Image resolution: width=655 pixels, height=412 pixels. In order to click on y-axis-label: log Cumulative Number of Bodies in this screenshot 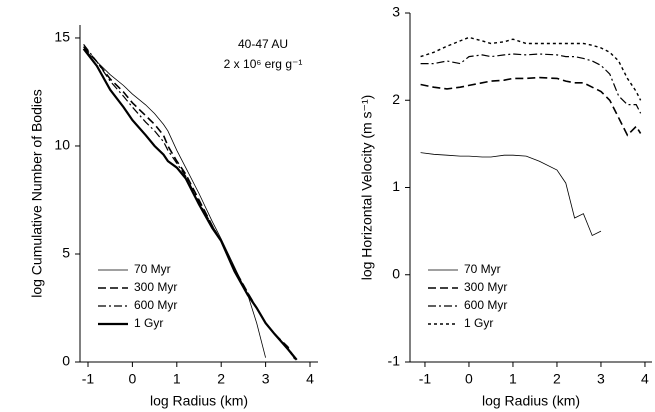, I will do `click(37, 193)`.